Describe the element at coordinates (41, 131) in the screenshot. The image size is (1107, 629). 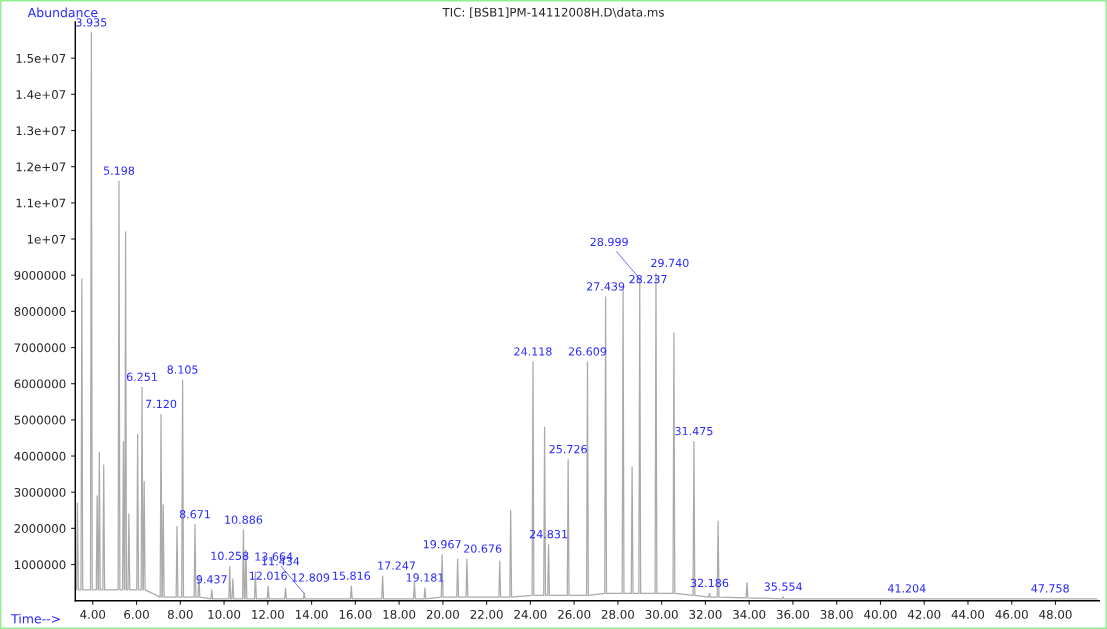
I see `y-tick-label: 1.3e+07` at that location.